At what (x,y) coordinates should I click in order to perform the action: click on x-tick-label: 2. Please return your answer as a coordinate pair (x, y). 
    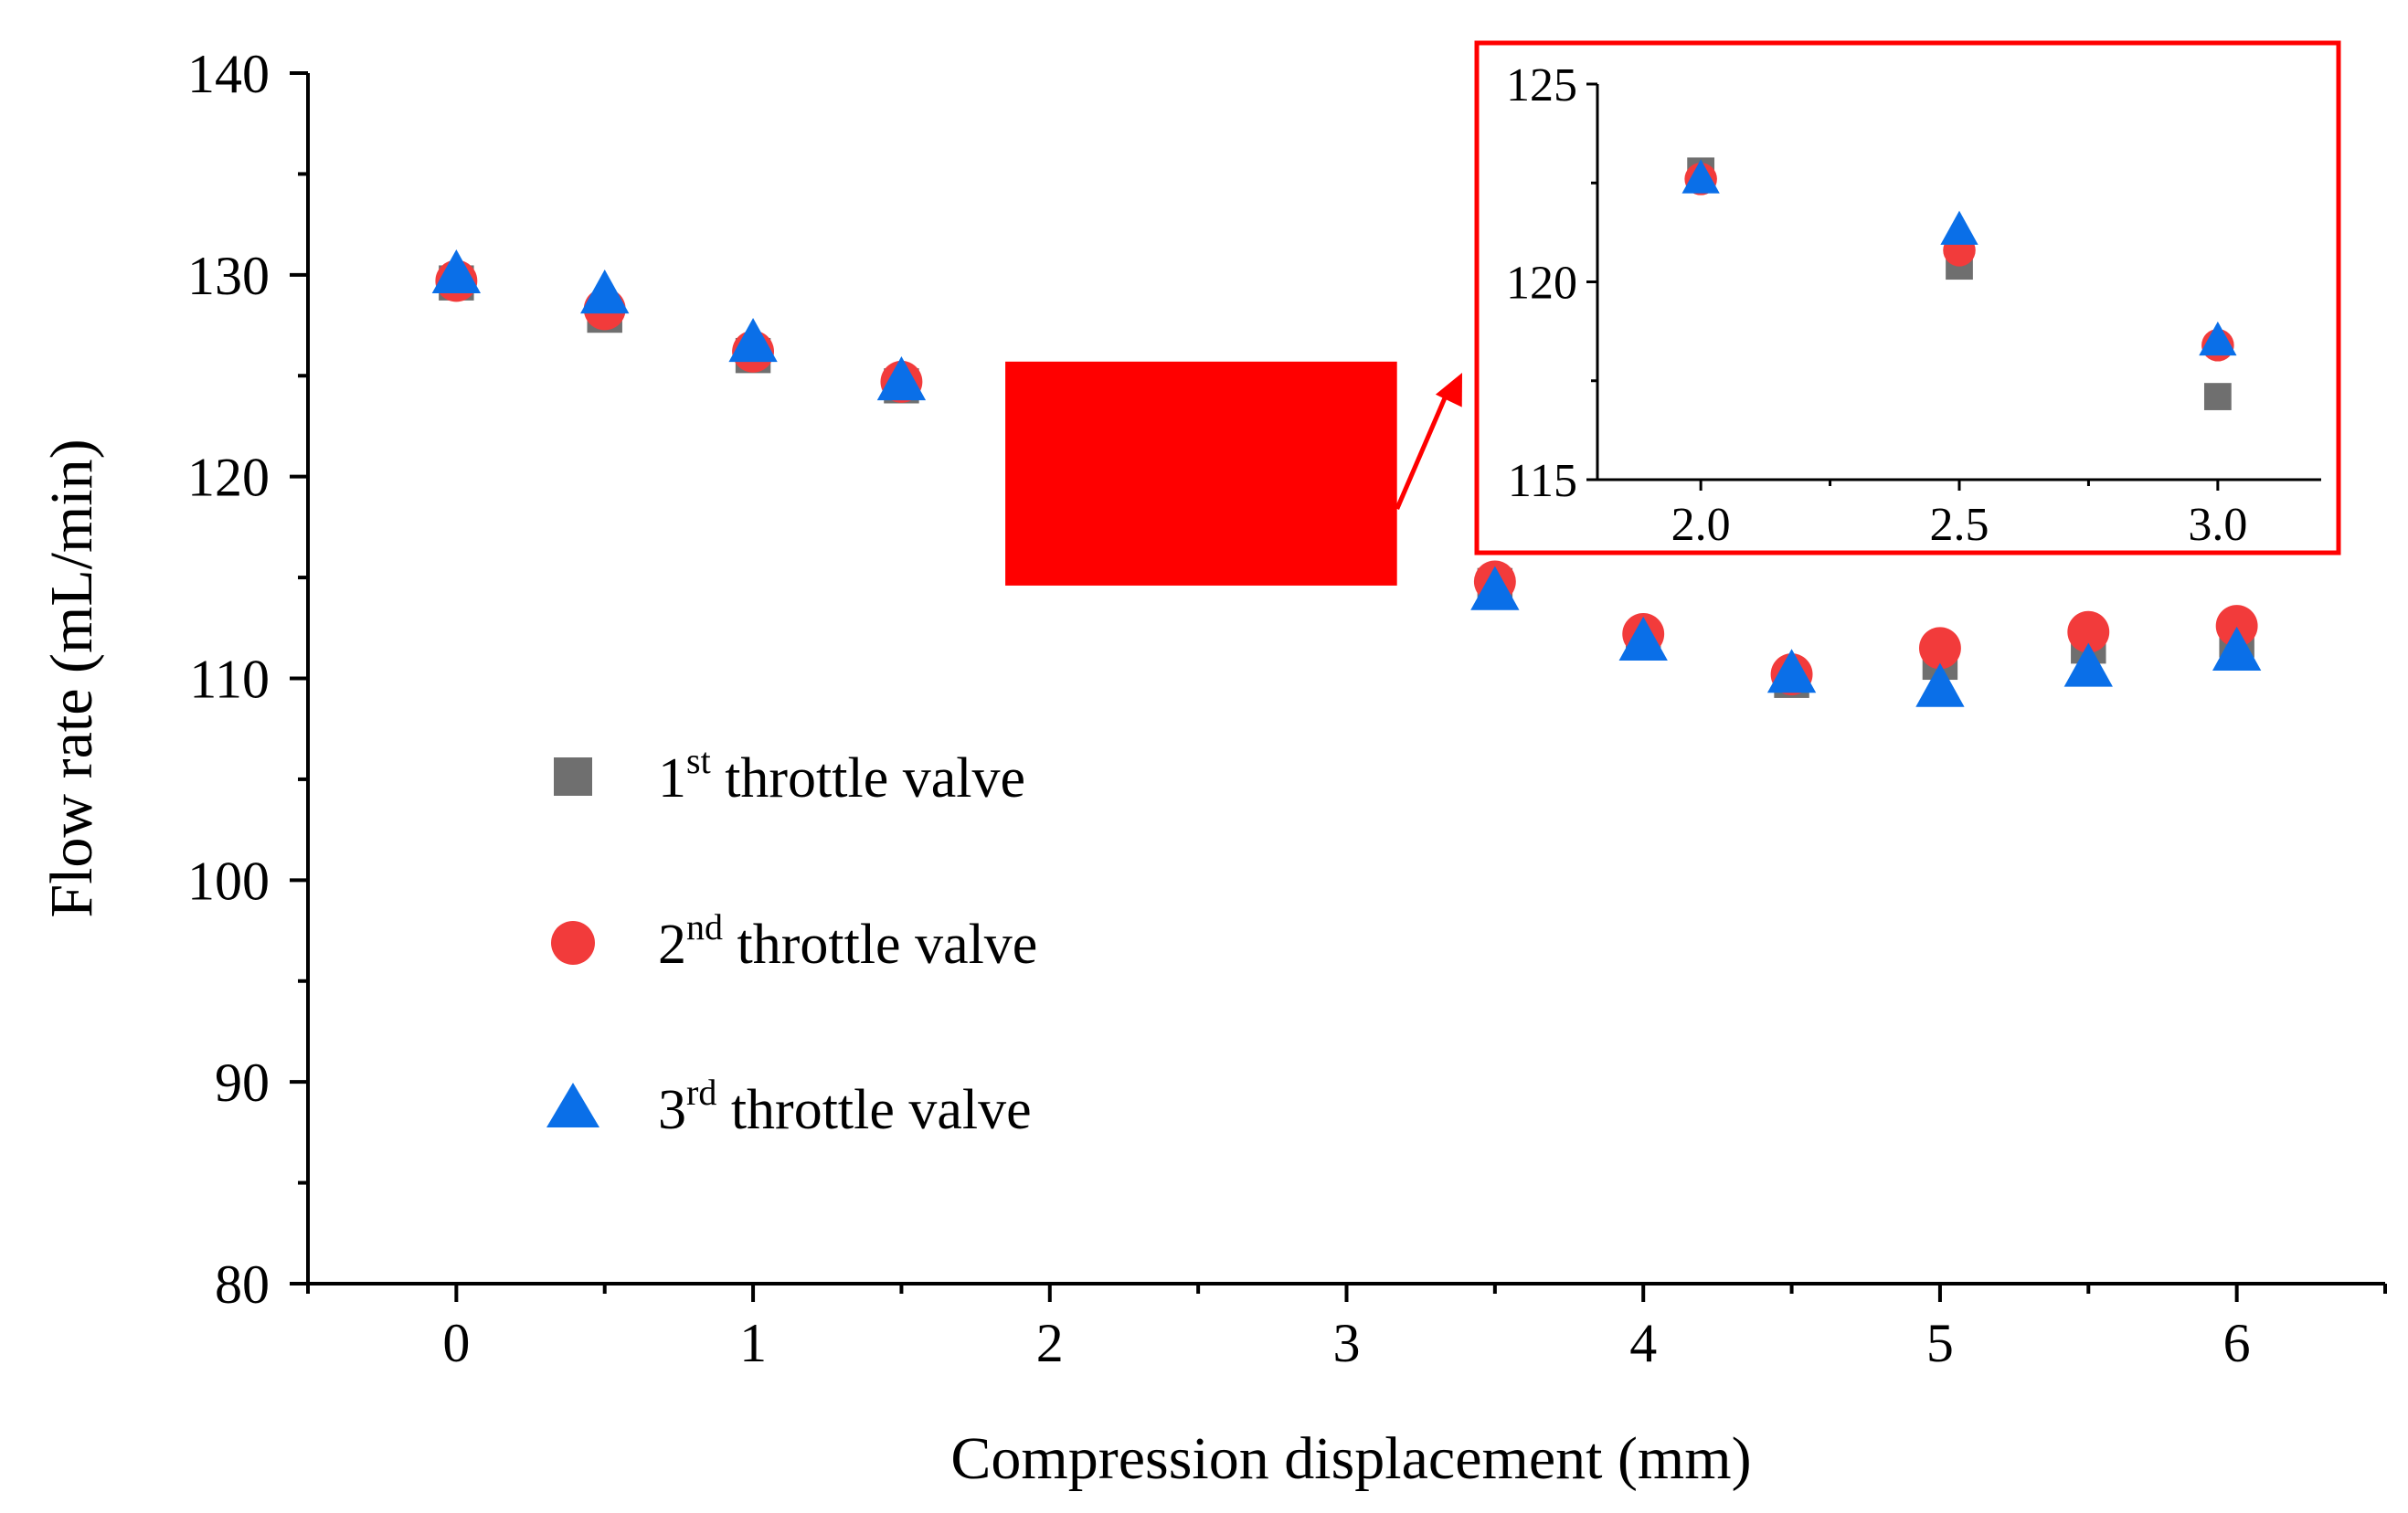
    Looking at the image, I should click on (1050, 1343).